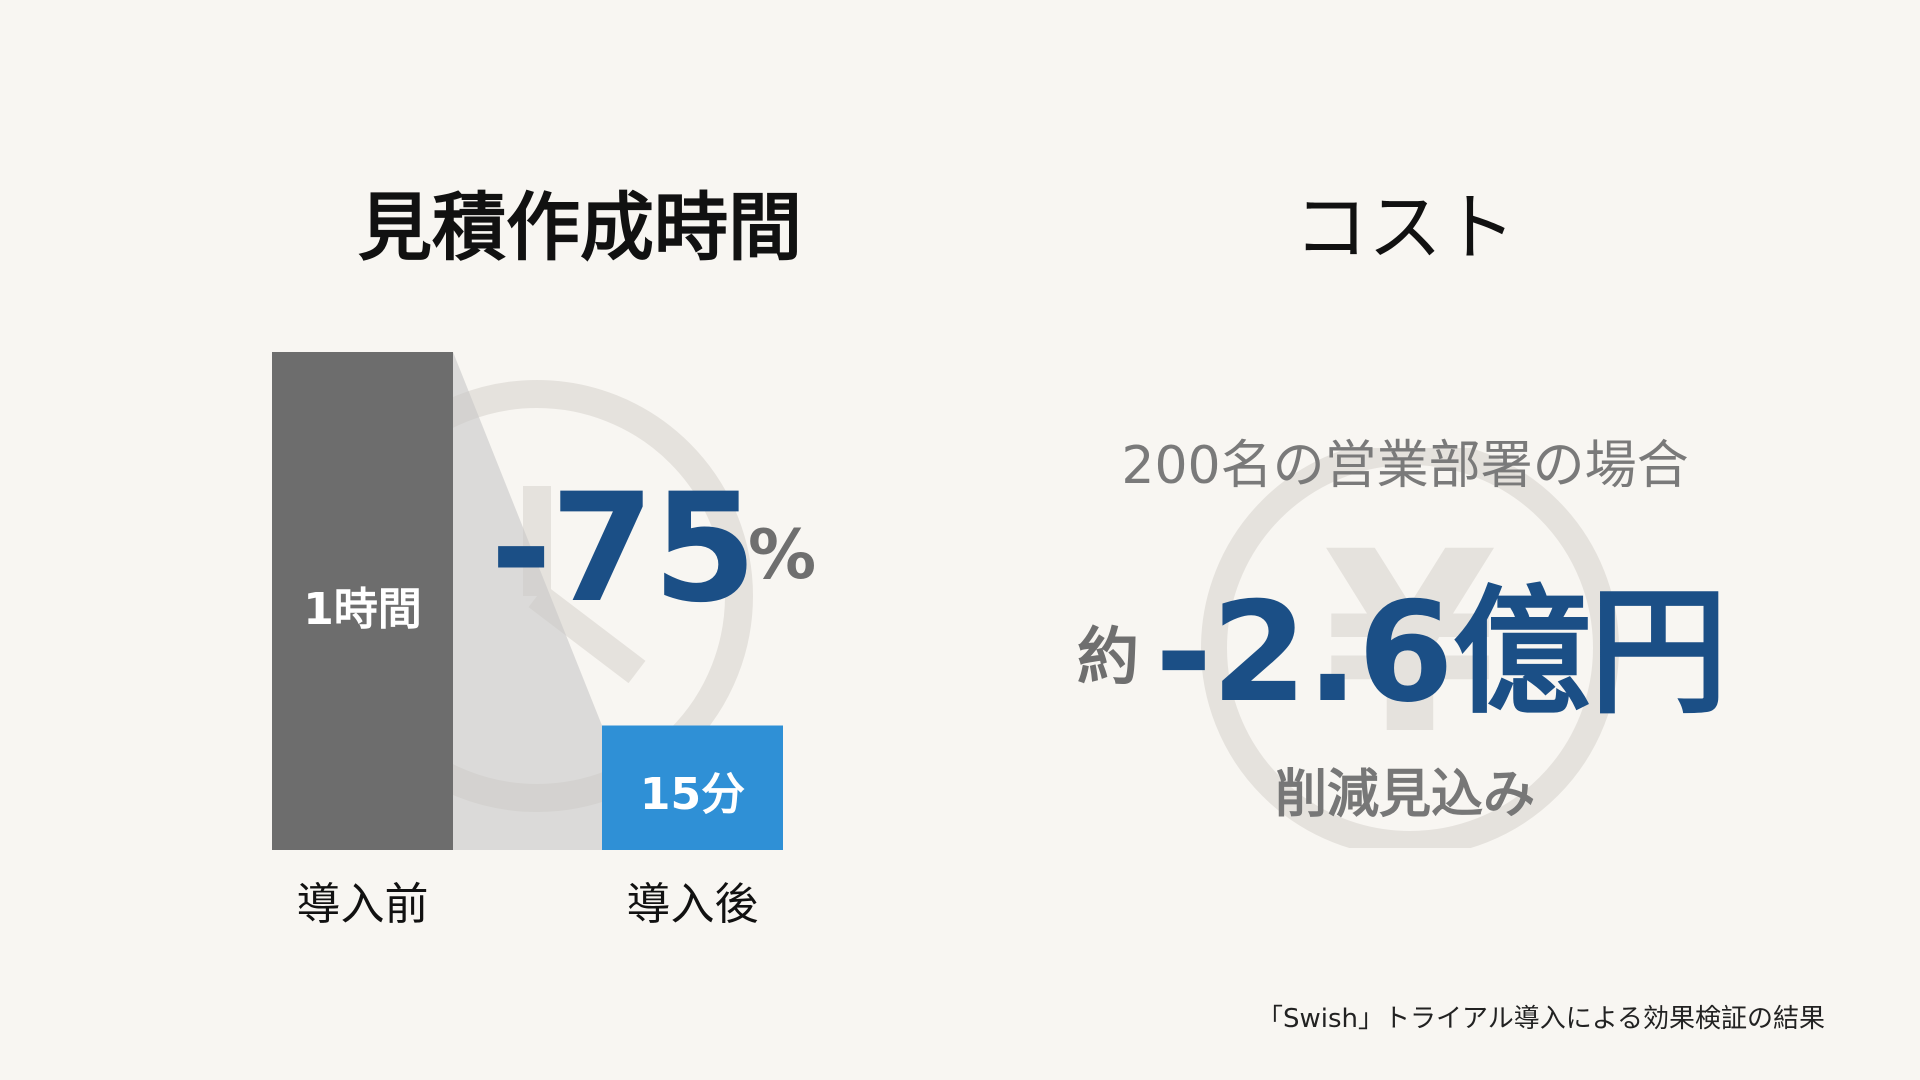 The height and width of the screenshot is (1080, 1920). I want to click on time-title: 見積作成時間, so click(580, 228).